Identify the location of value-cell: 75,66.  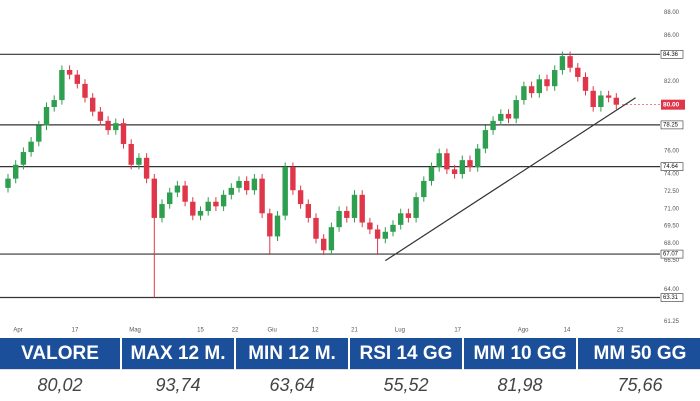
(639, 385).